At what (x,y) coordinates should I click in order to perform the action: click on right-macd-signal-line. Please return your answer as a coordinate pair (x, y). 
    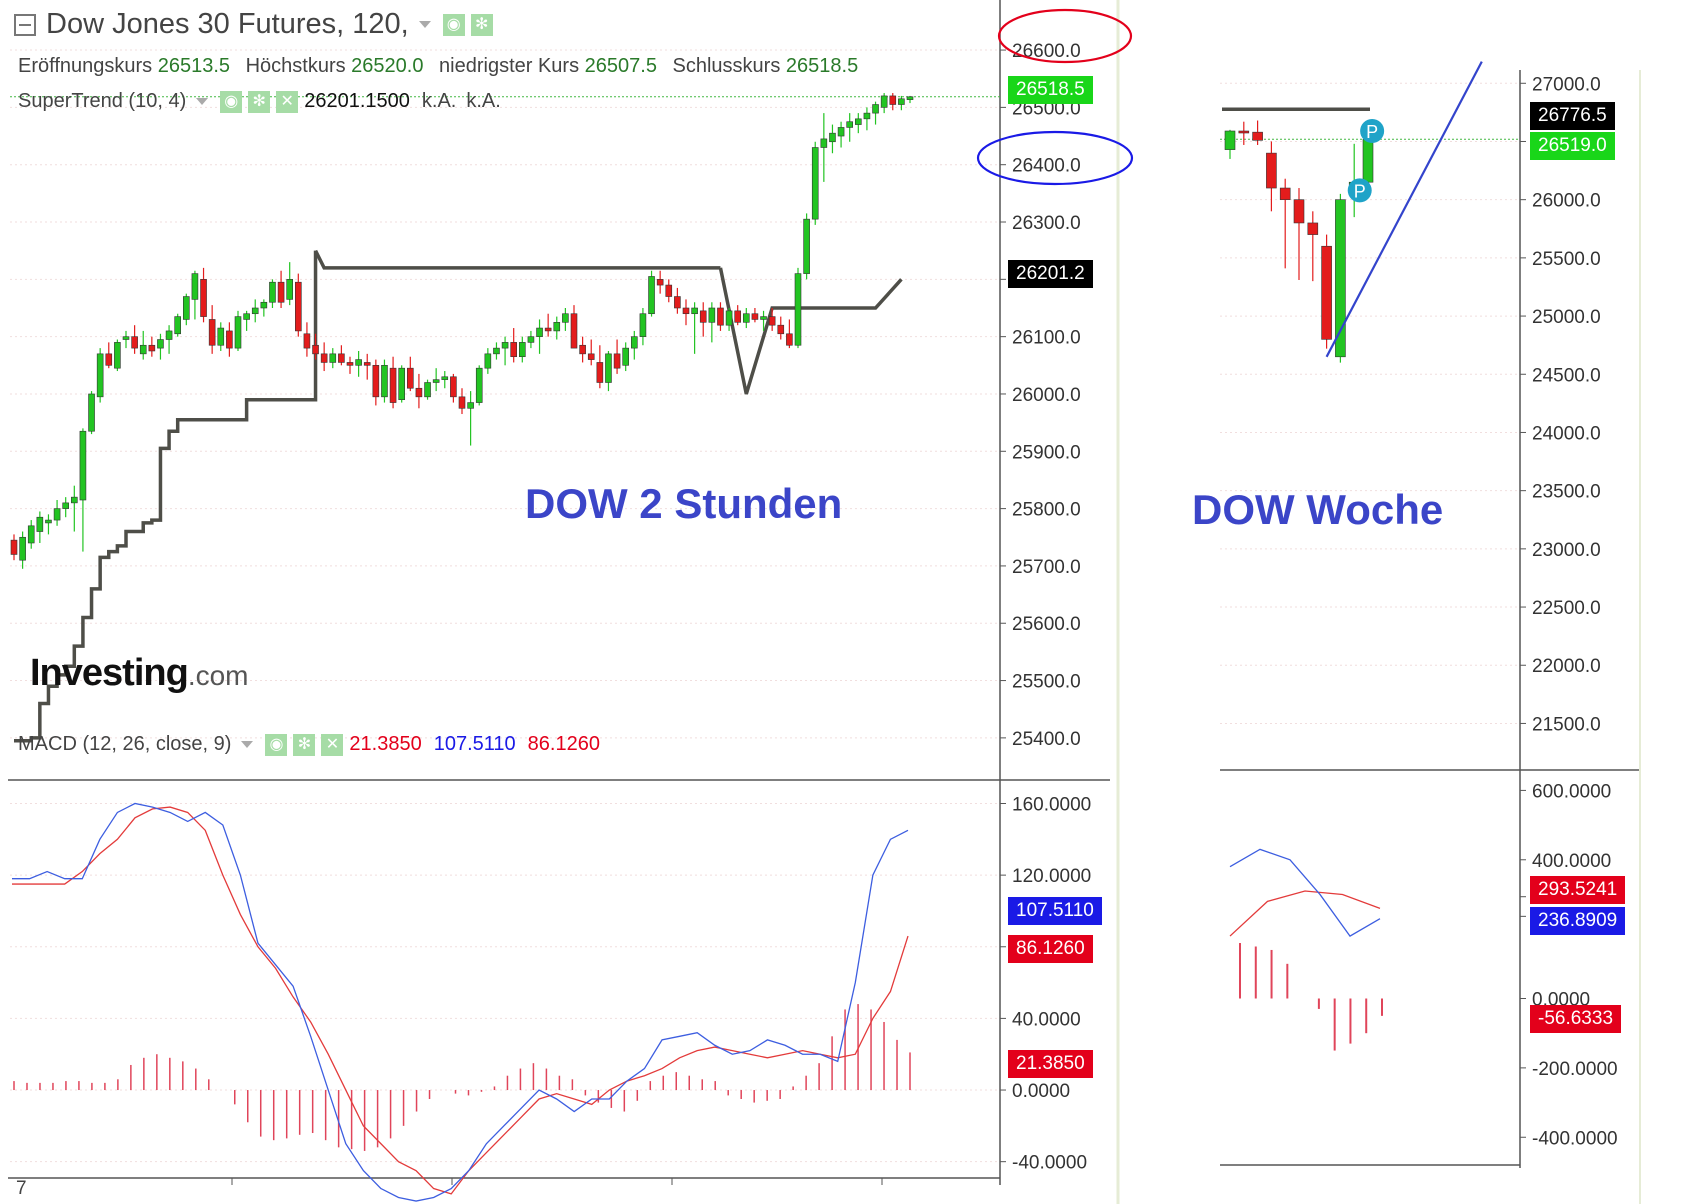
    Looking at the image, I should click on (1305, 913).